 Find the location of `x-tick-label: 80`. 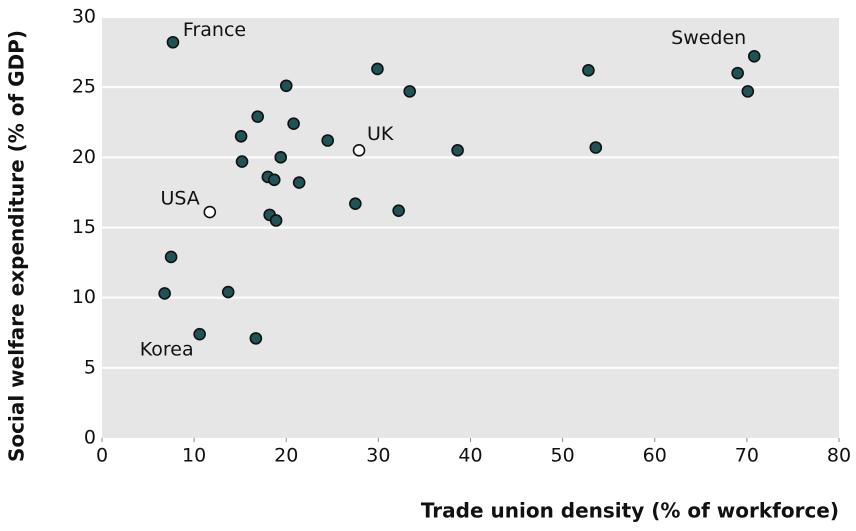

x-tick-label: 80 is located at coordinates (839, 456).